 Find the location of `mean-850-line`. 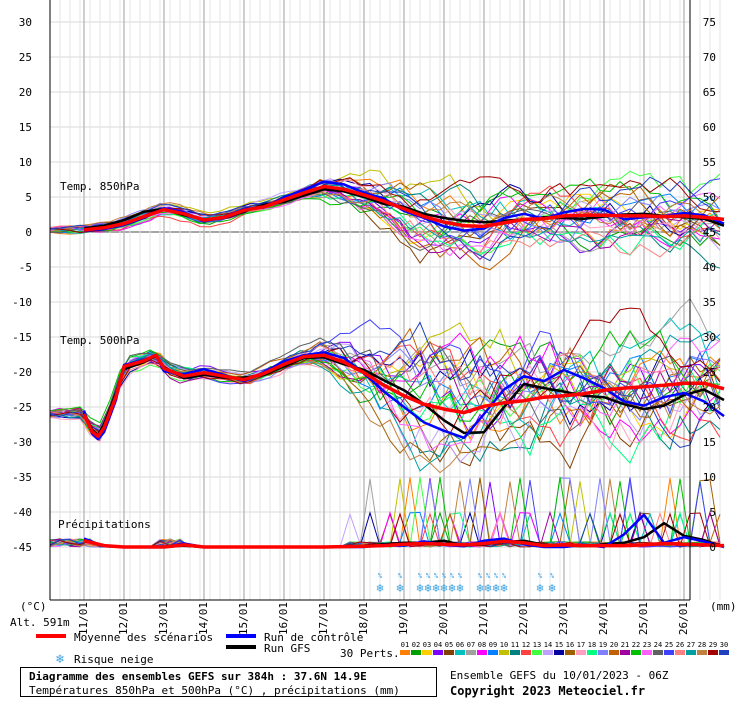

mean-850-line is located at coordinates (404, 208).